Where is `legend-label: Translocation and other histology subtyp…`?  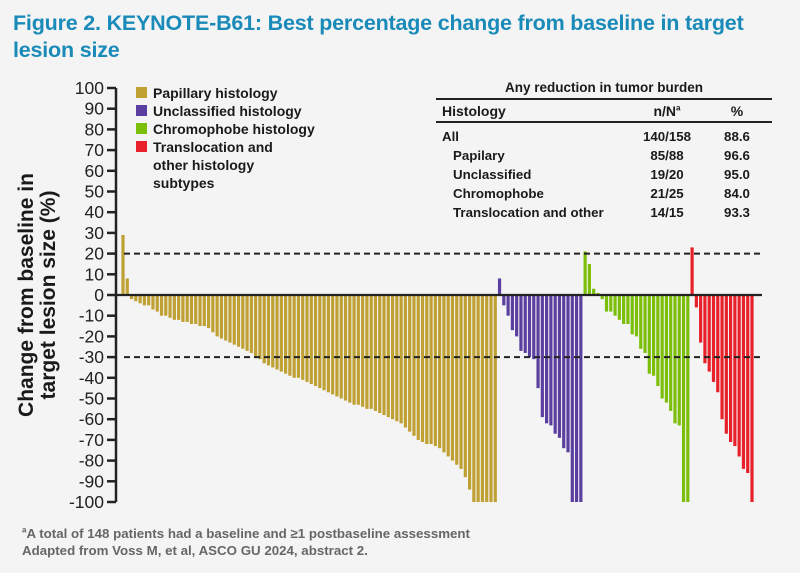 legend-label: Translocation and other histology subtyp… is located at coordinates (213, 165).